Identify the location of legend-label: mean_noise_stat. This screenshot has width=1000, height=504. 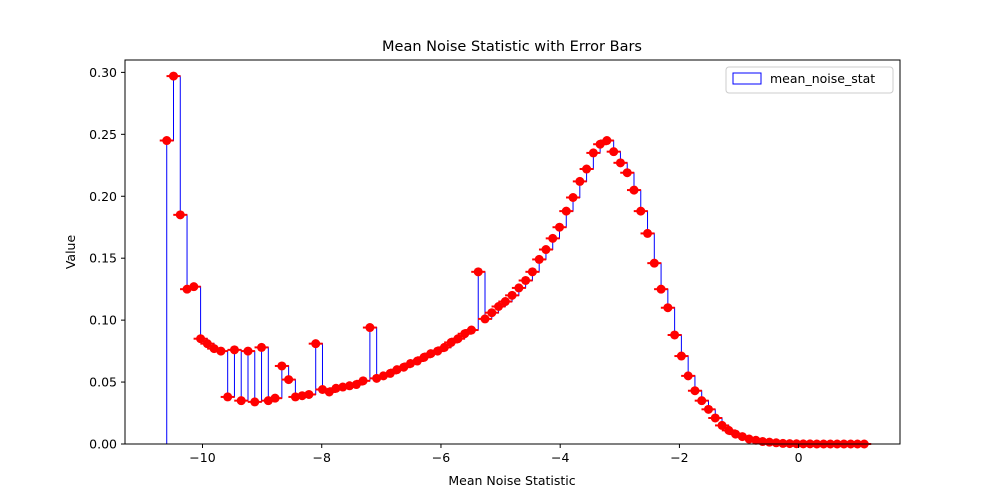
(822, 78).